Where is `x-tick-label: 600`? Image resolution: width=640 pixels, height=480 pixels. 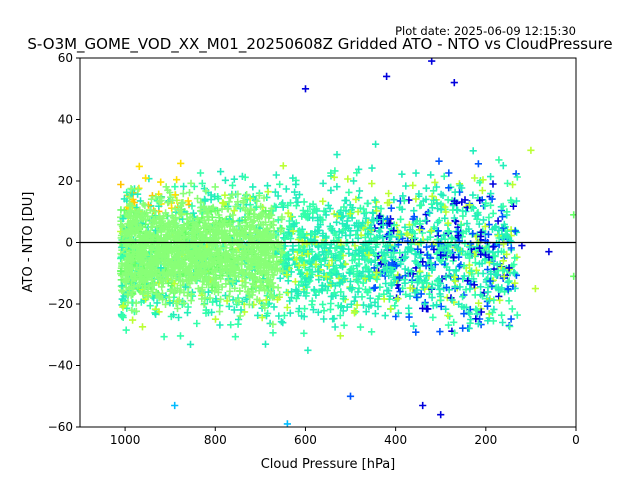
x-tick-label: 600 is located at coordinates (305, 440).